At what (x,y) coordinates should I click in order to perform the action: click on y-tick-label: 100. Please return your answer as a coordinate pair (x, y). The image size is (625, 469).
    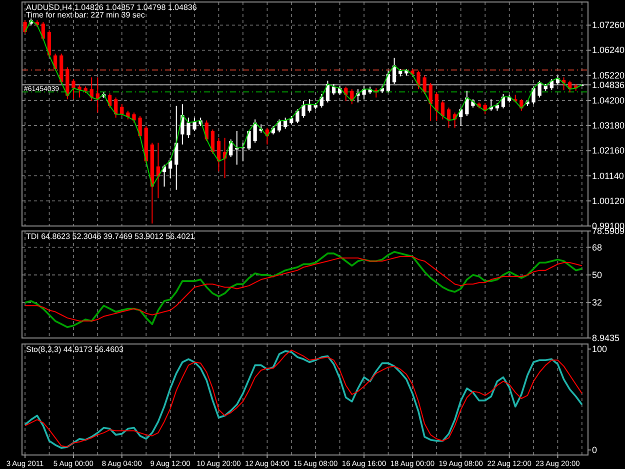
    Looking at the image, I should click on (600, 349).